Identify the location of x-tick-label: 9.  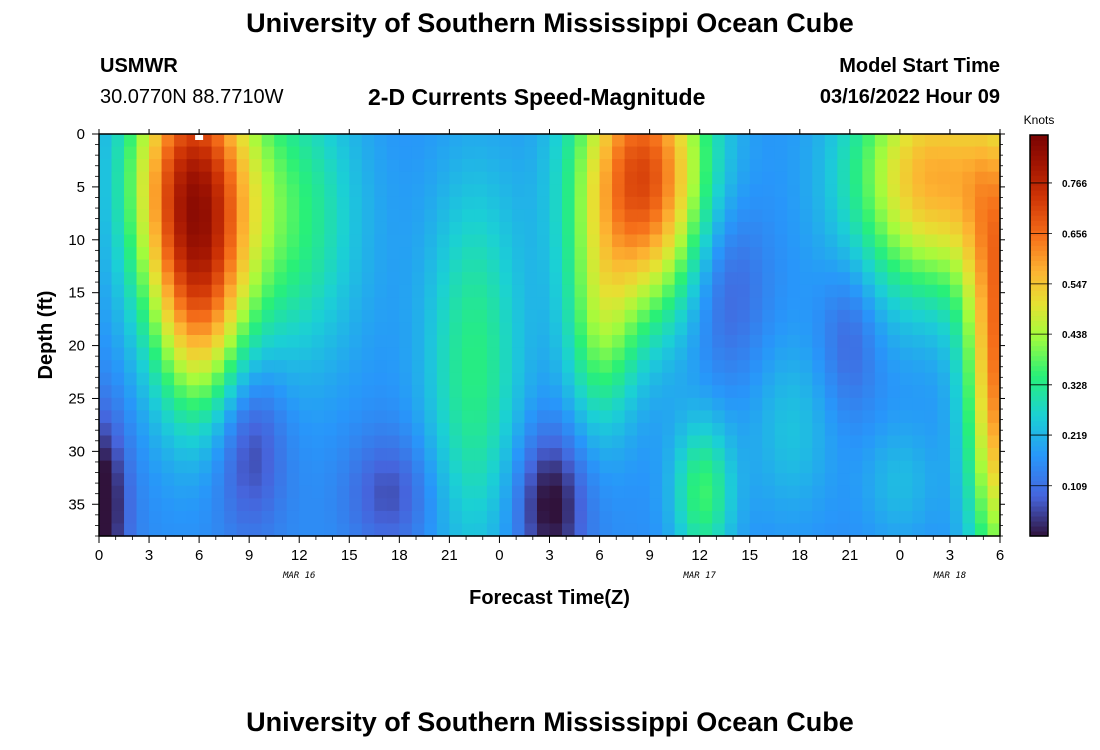
(249, 555).